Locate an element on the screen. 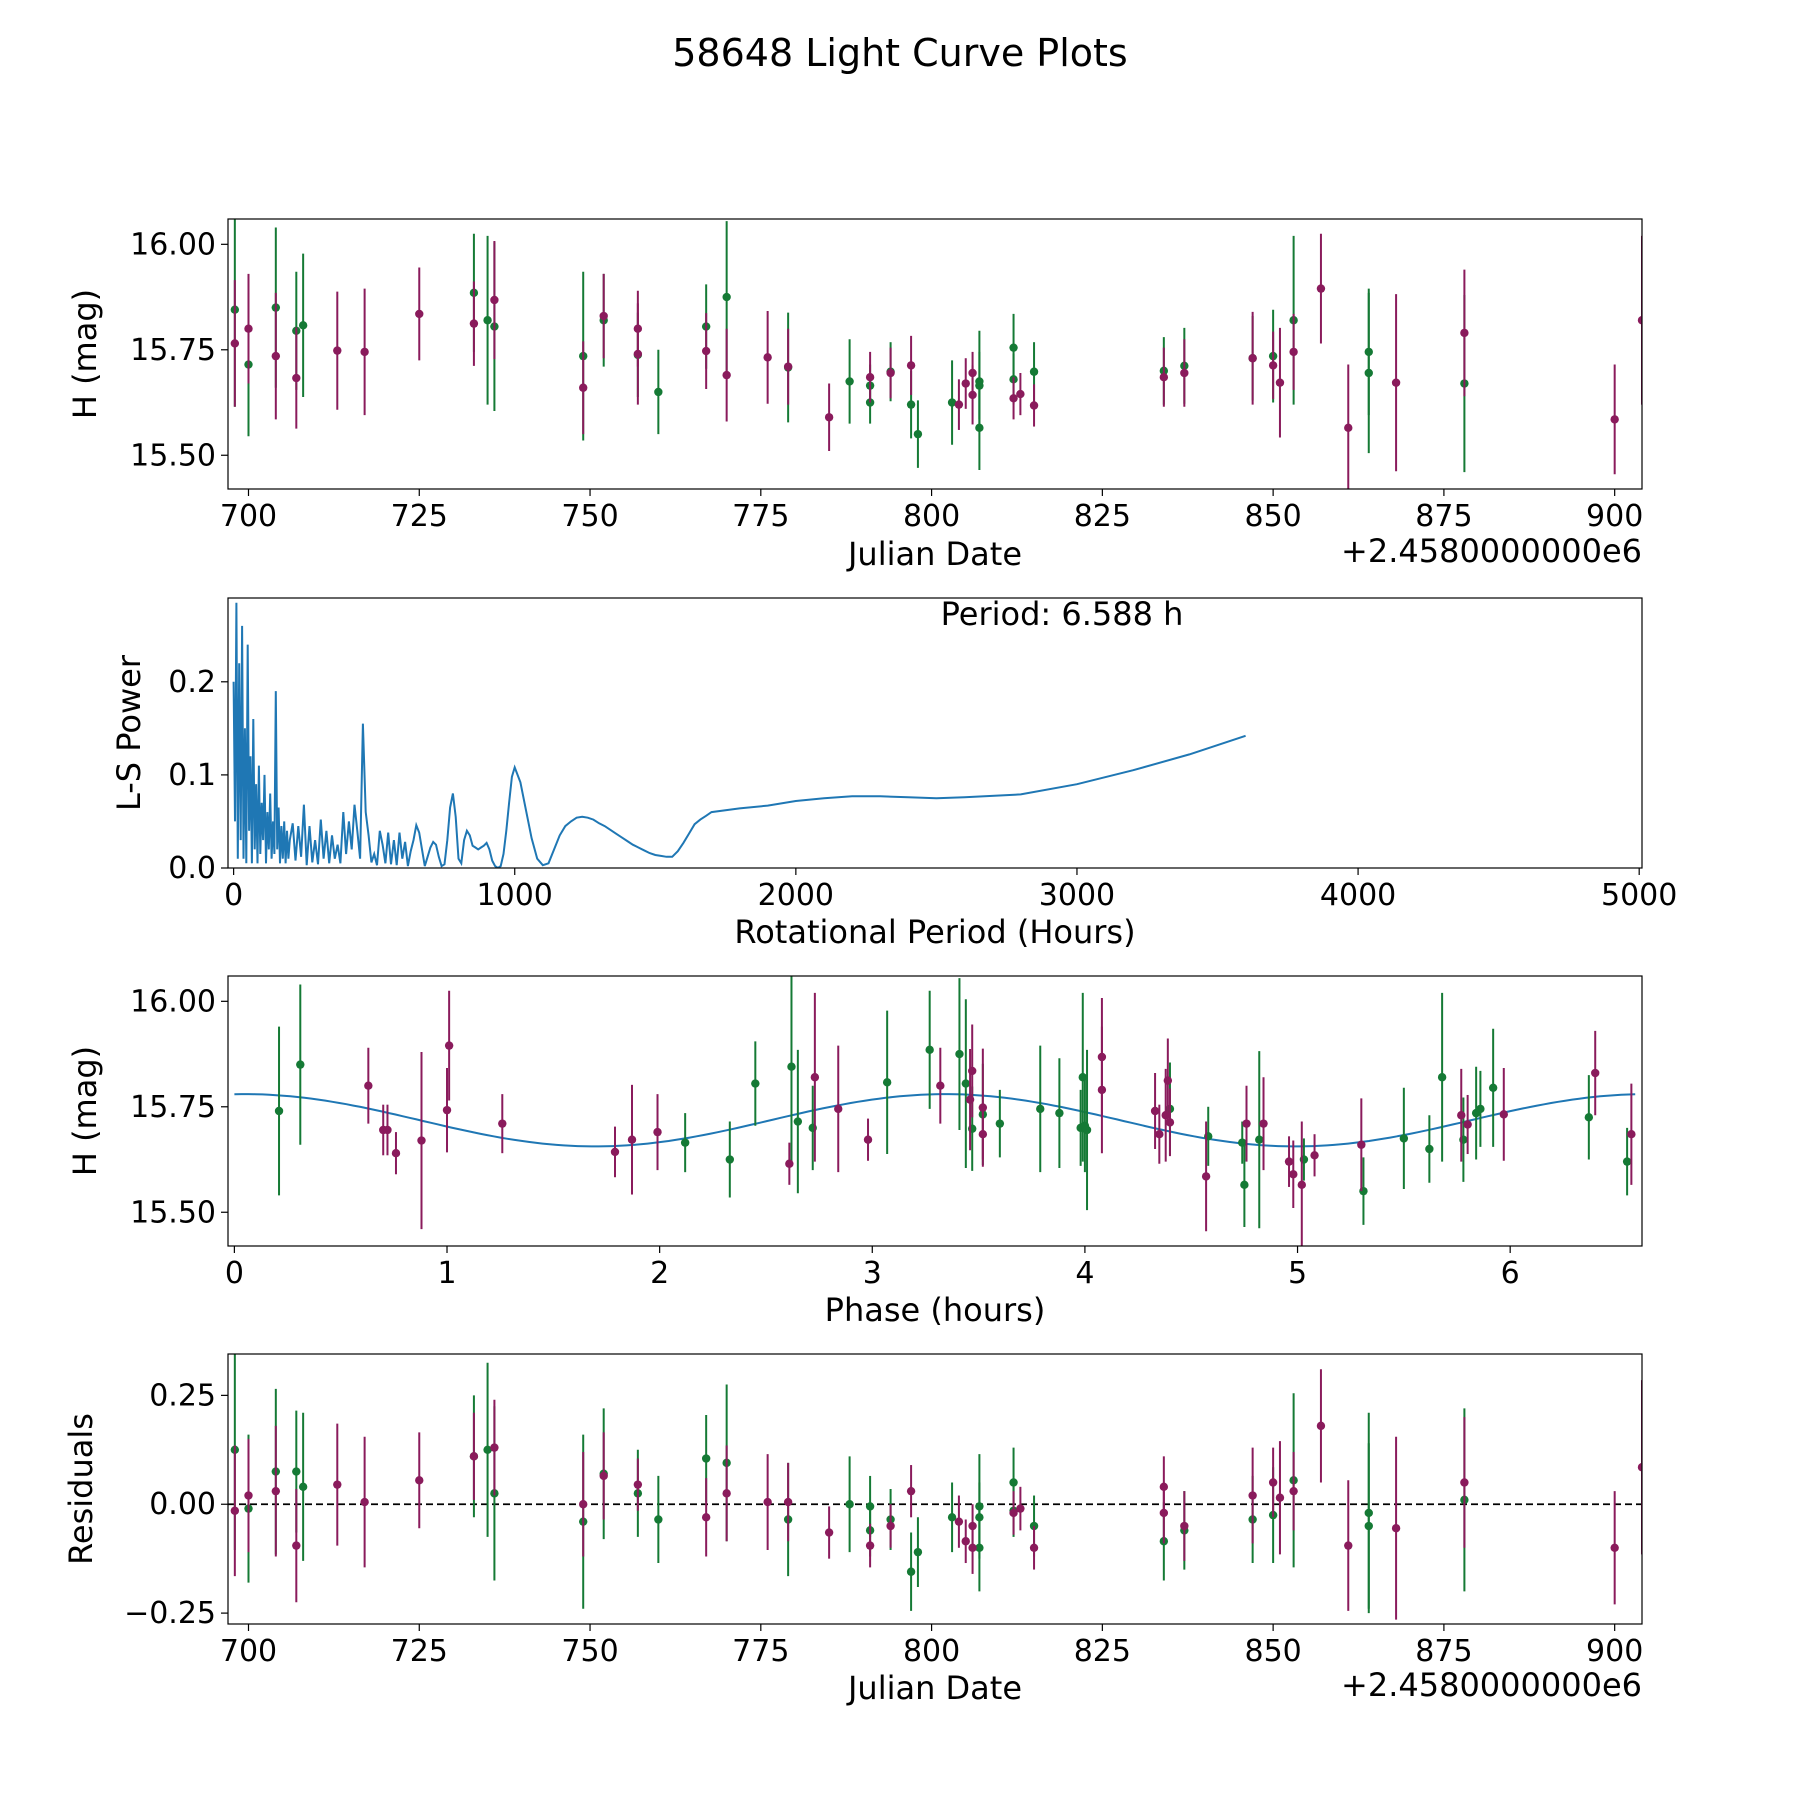  x-axis-offset-label: +2.4580000000e6 is located at coordinates (1491, 551).